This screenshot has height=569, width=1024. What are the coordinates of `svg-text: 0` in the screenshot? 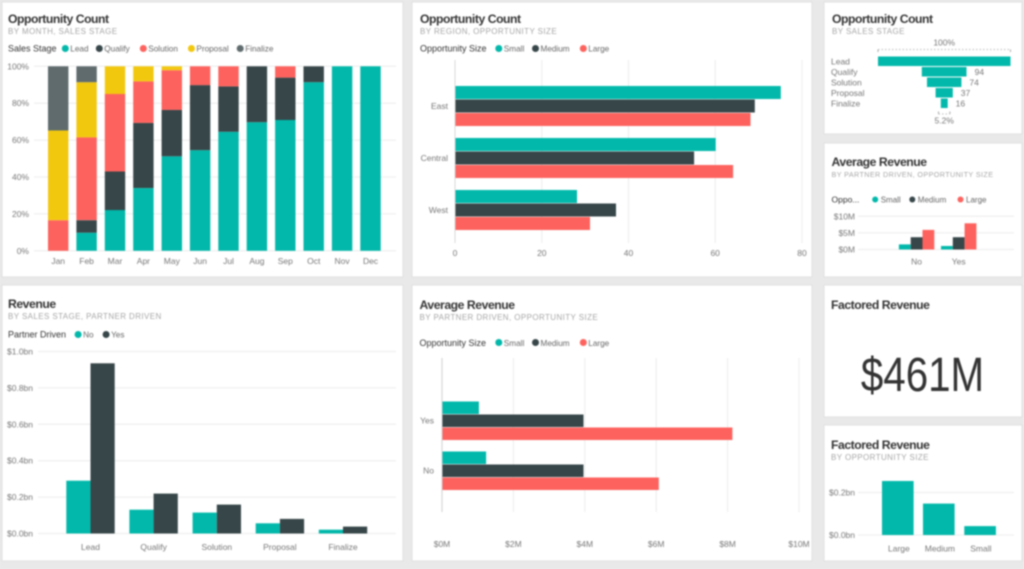 It's located at (455, 253).